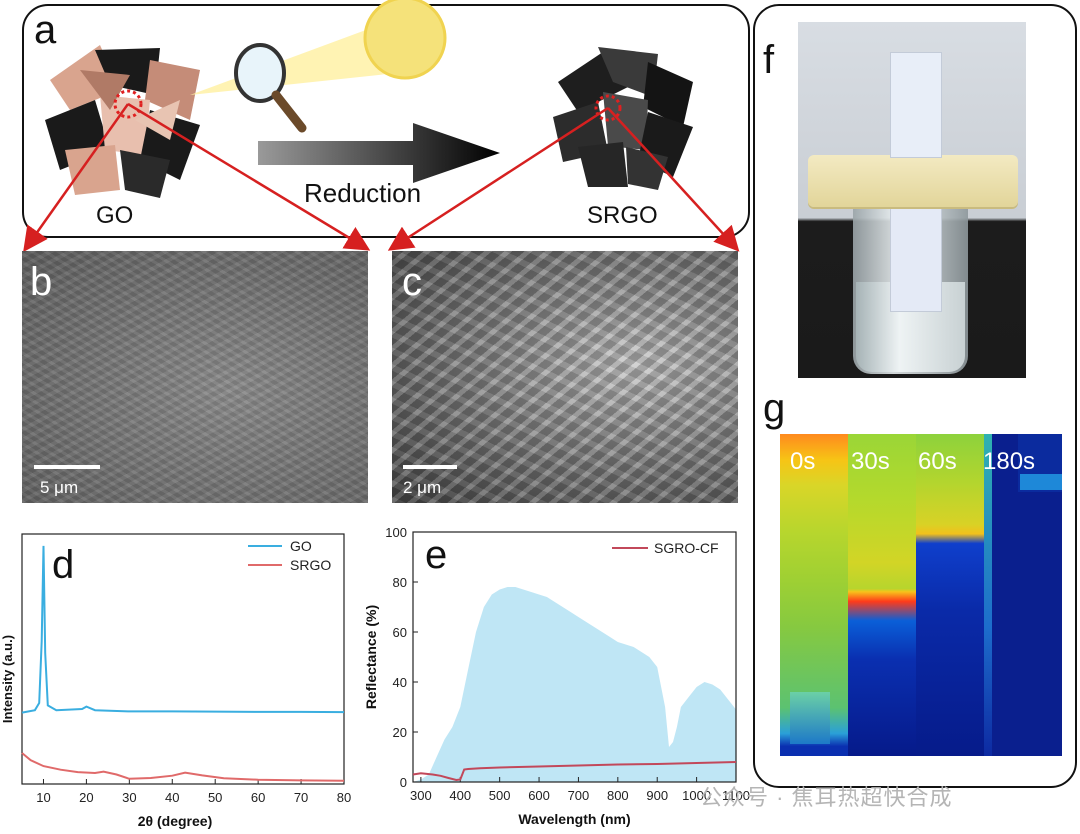 The width and height of the screenshot is (1080, 834). What do you see at coordinates (736, 795) in the screenshot?
I see `x-tick-label: 1100` at bounding box center [736, 795].